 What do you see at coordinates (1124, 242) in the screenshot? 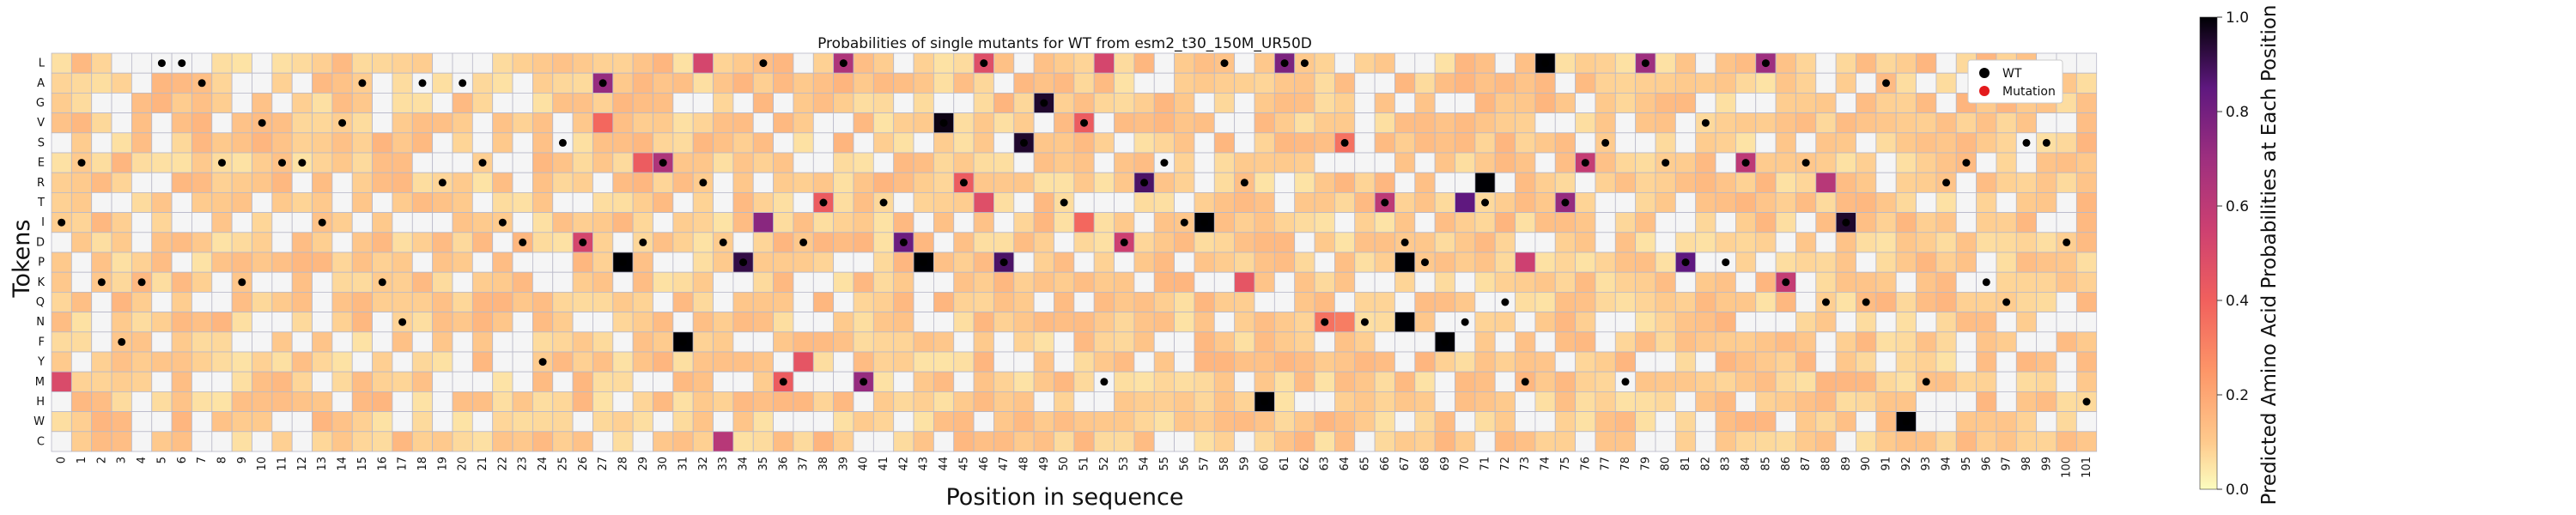
I see `wt-marker` at bounding box center [1124, 242].